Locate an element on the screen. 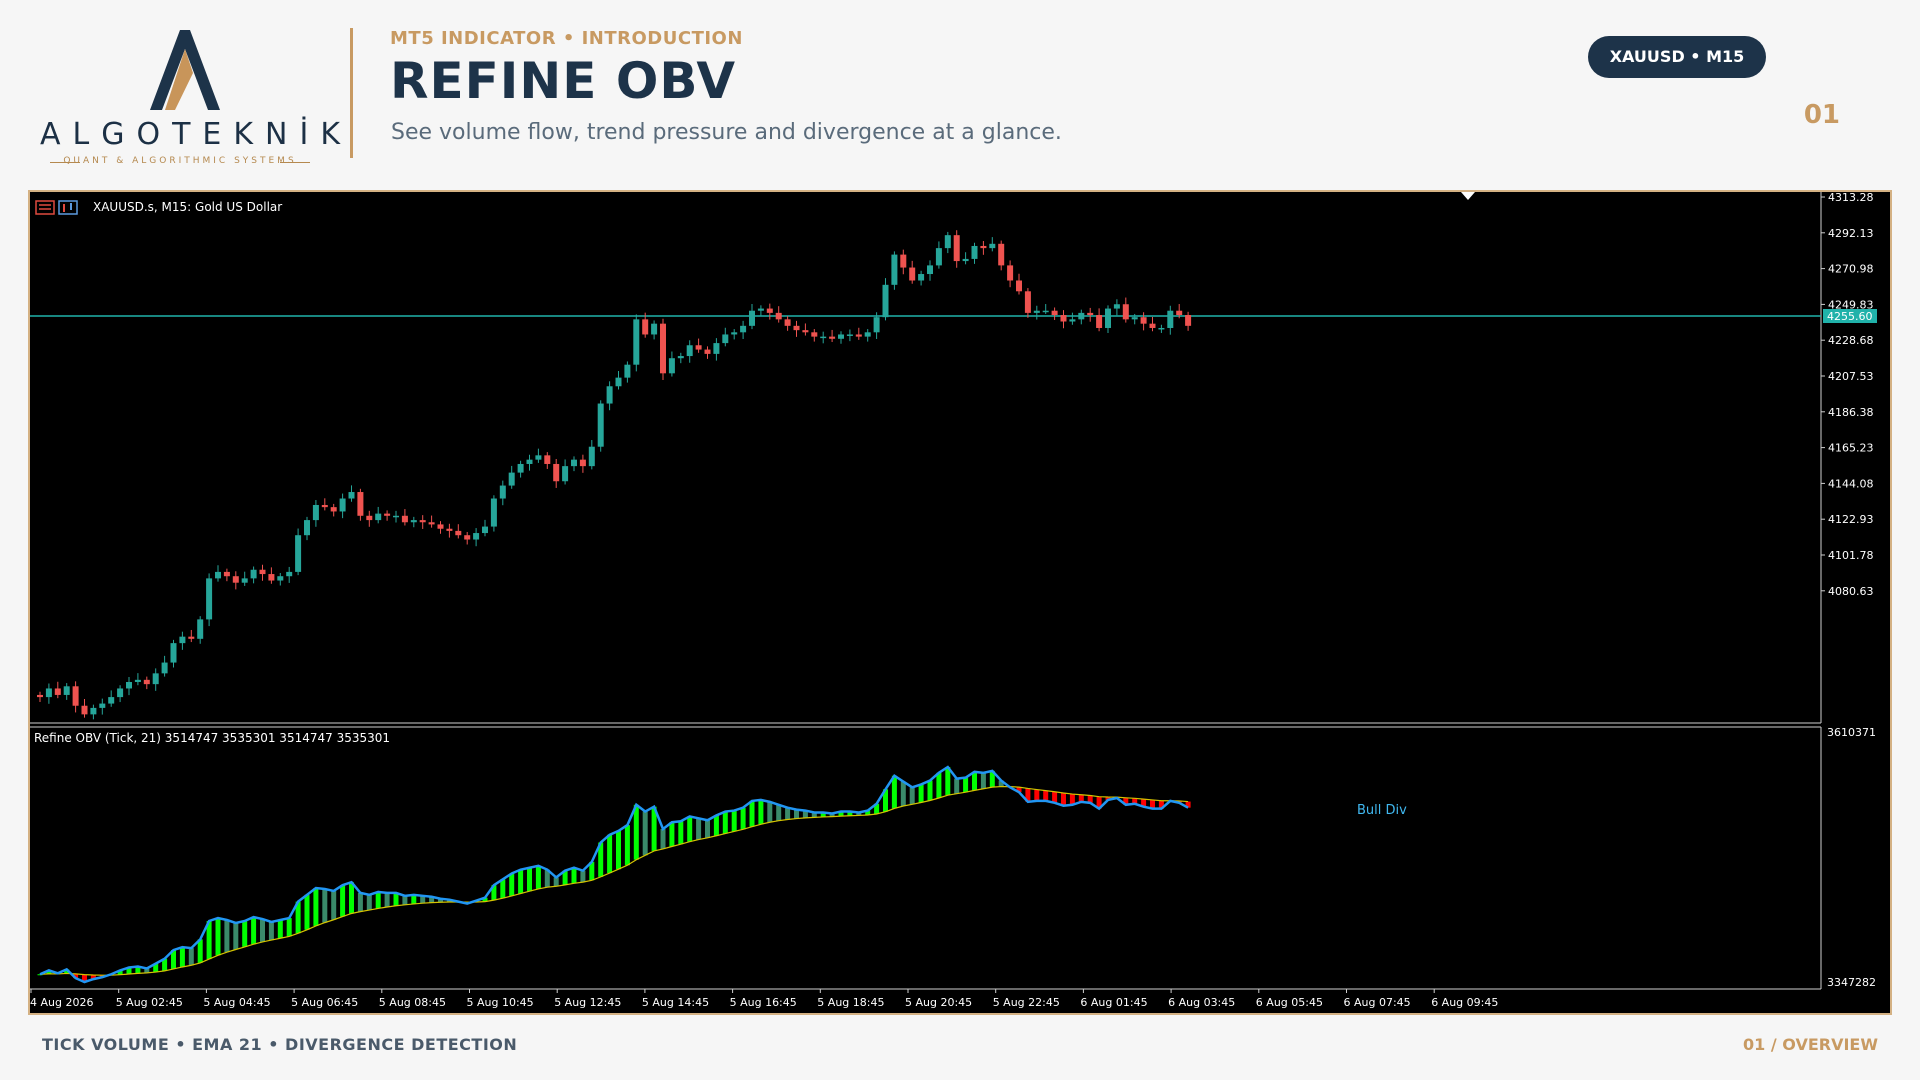  algoteknik-logo: ALGOTEKNİK QUANT & ALGORITHMIC SYSTEMS is located at coordinates (190, 100).